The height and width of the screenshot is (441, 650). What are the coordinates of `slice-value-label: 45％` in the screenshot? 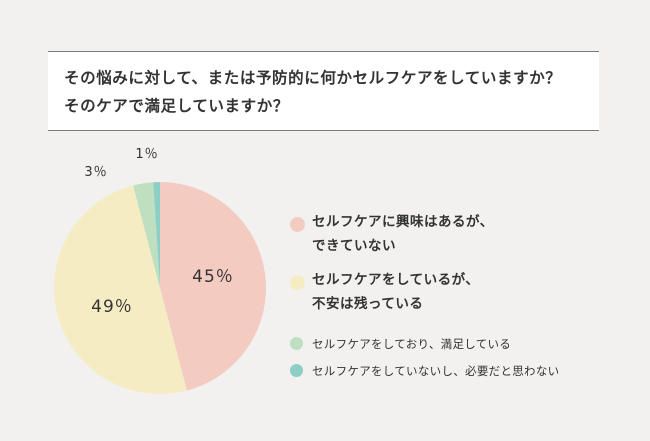 It's located at (213, 277).